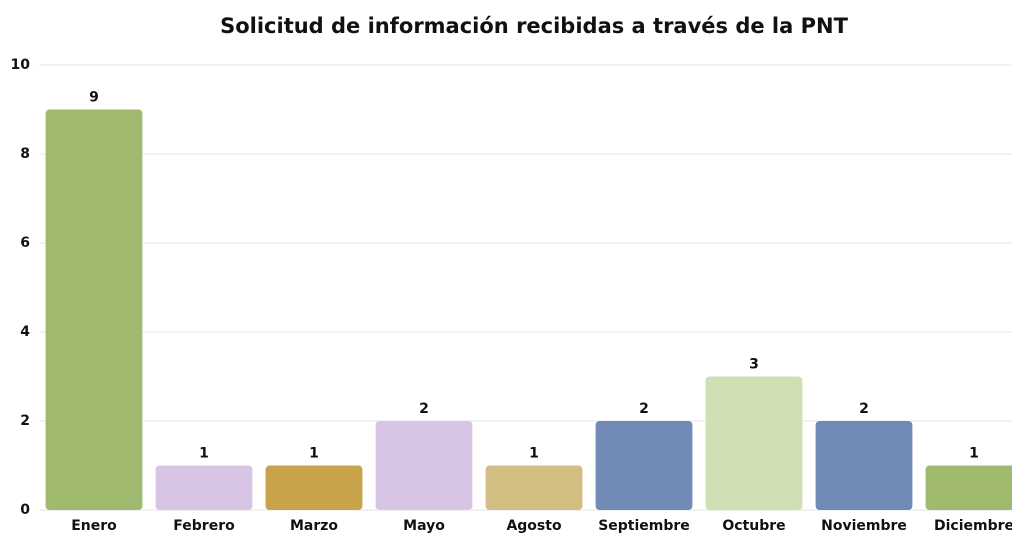  Describe the element at coordinates (94, 98) in the screenshot. I see `data-label: 9` at that location.